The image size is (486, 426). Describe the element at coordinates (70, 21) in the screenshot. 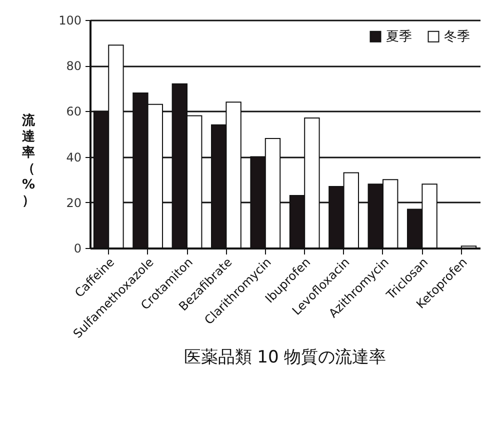

I see `y-tick-label: 100` at that location.